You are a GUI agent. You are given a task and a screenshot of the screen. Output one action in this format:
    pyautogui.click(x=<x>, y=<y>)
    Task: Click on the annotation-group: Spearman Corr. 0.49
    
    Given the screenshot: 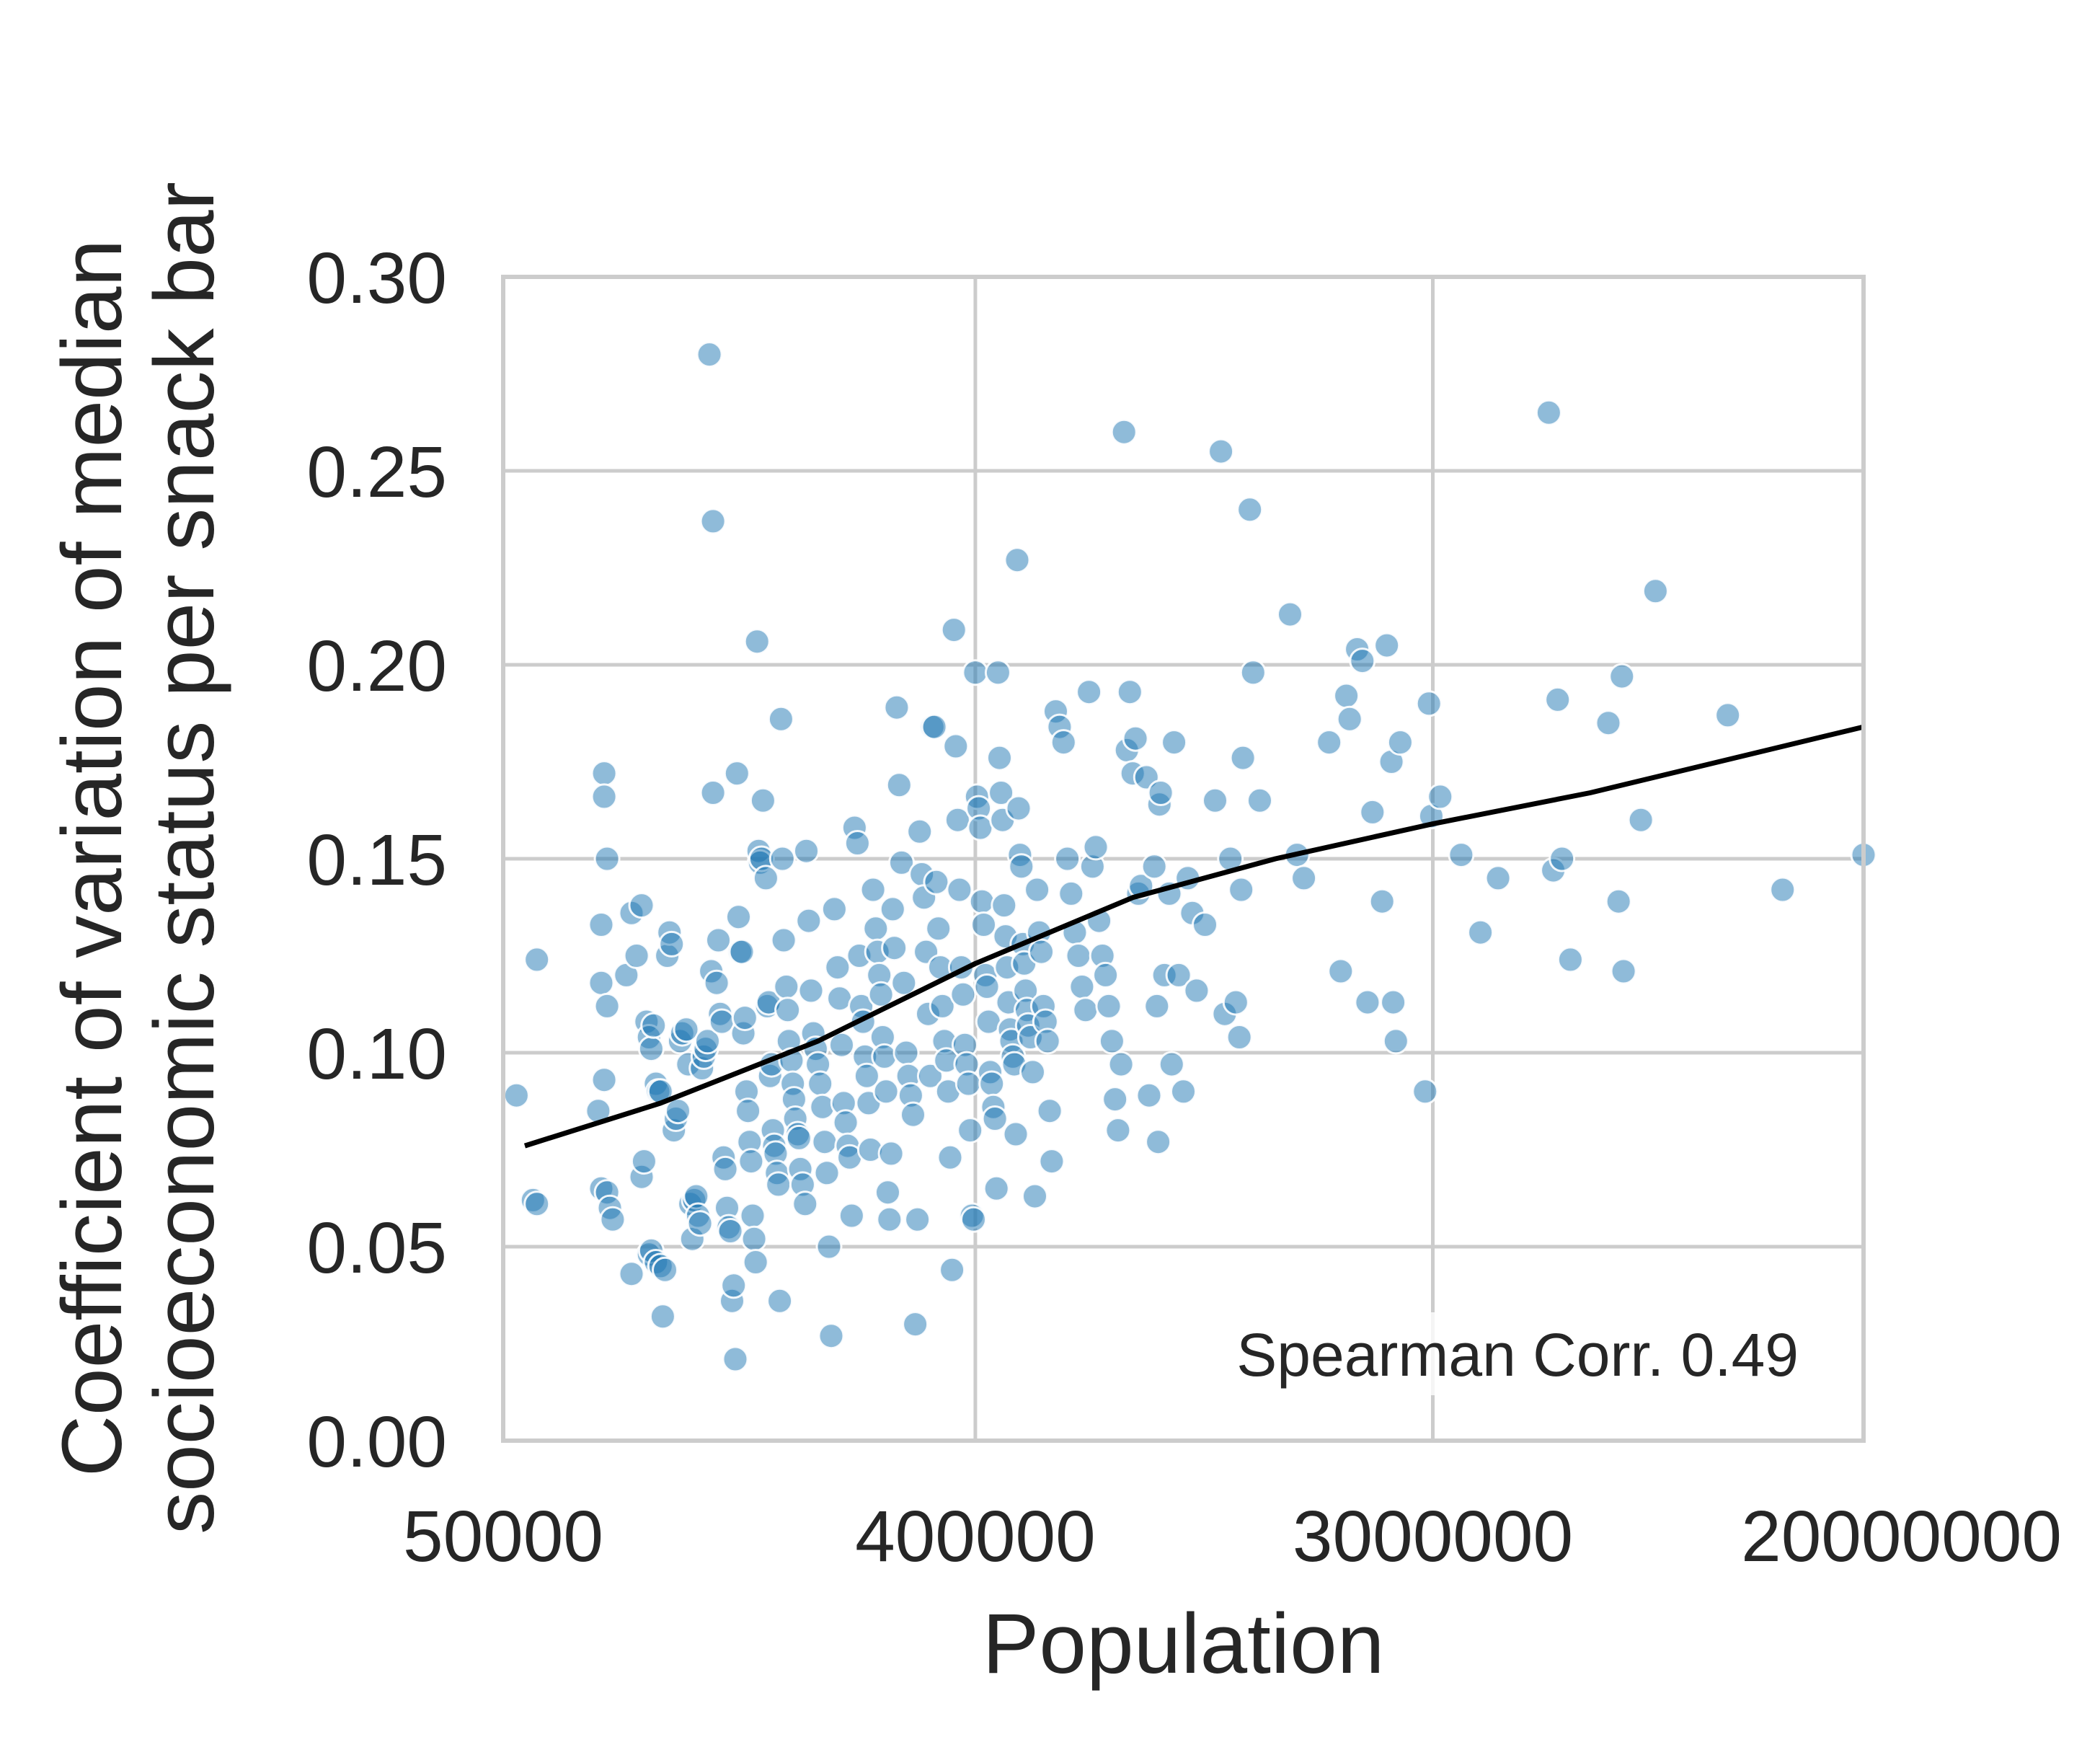 What is the action you would take?
    pyautogui.click(x=1464, y=1353)
    